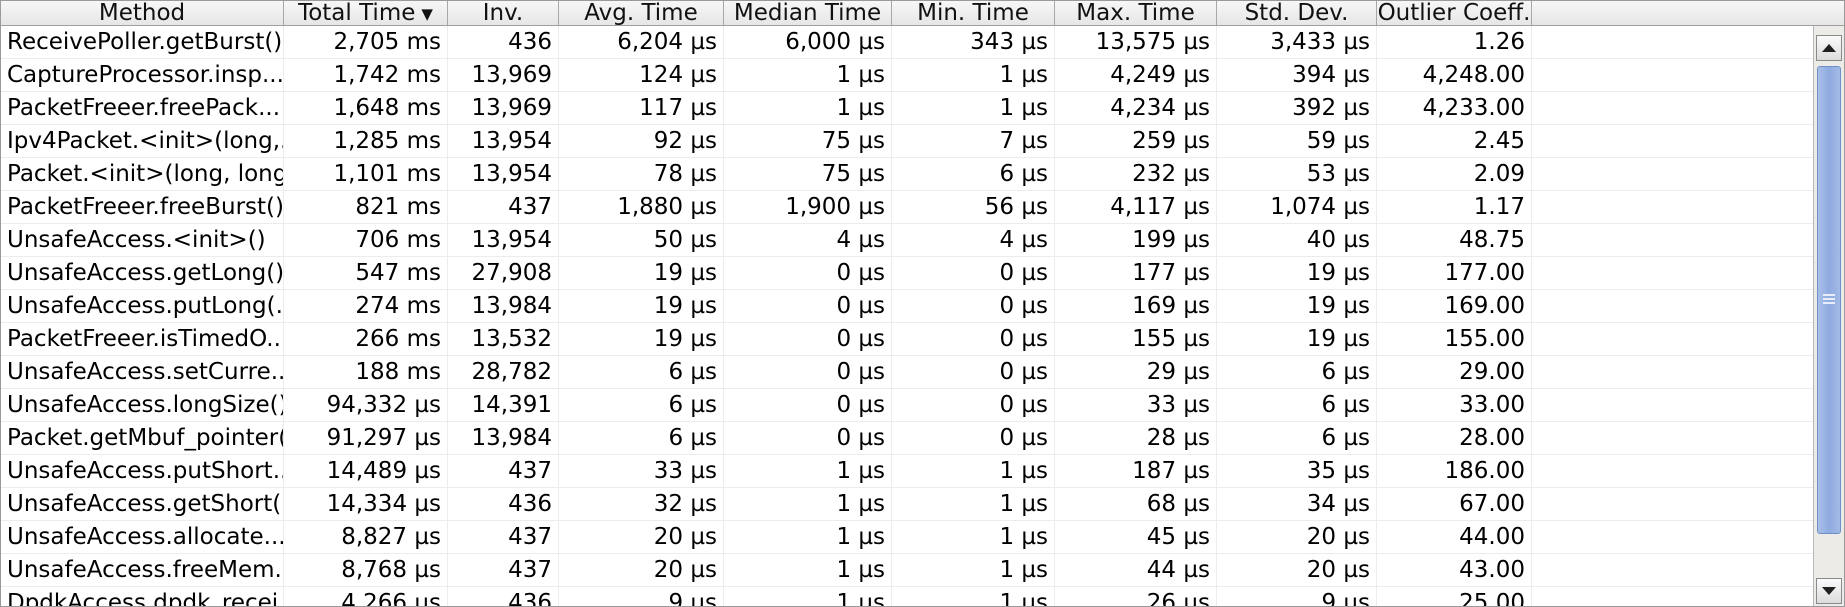  I want to click on cell-outlier-coeff: 29.00, so click(1454, 372).